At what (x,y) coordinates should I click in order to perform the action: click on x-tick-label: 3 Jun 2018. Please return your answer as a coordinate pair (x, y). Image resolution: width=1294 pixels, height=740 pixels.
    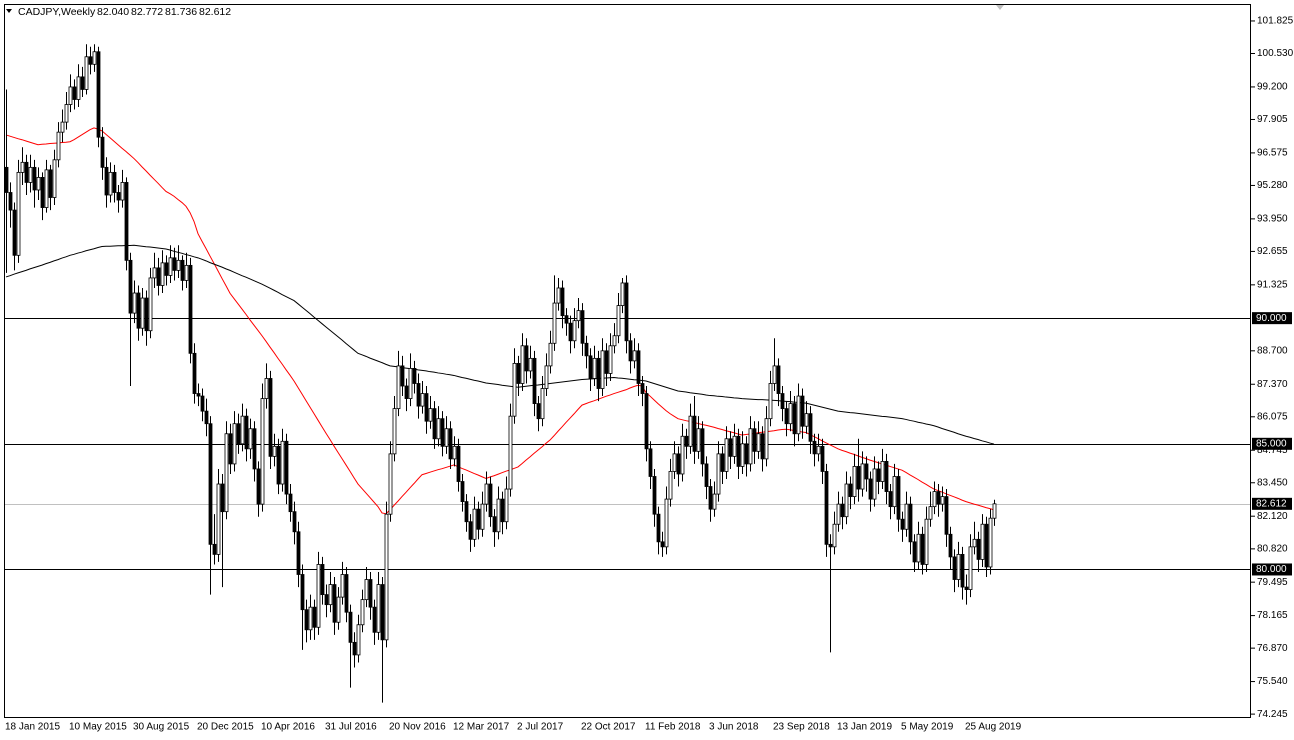
    Looking at the image, I should click on (734, 727).